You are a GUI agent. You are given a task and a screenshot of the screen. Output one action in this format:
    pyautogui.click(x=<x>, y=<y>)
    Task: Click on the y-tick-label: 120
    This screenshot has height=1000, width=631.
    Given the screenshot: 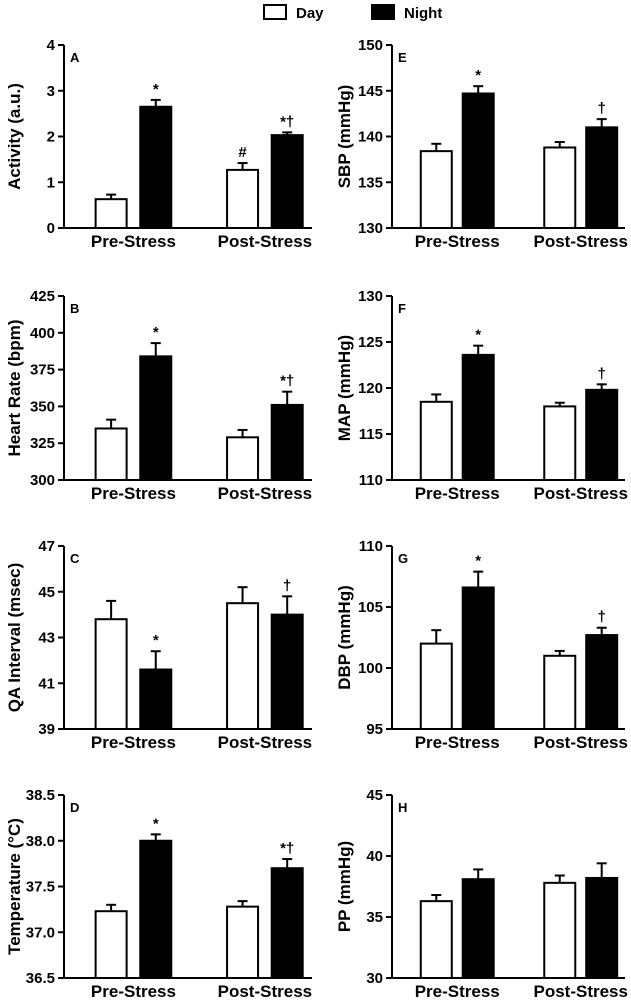 What is the action you would take?
    pyautogui.click(x=370, y=388)
    